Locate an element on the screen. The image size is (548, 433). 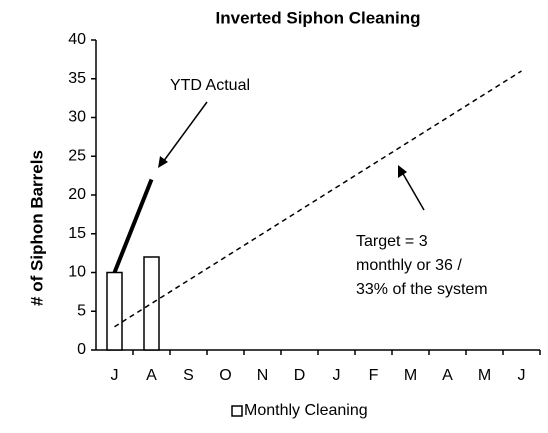
y-tick-label: 35 is located at coordinates (77, 78).